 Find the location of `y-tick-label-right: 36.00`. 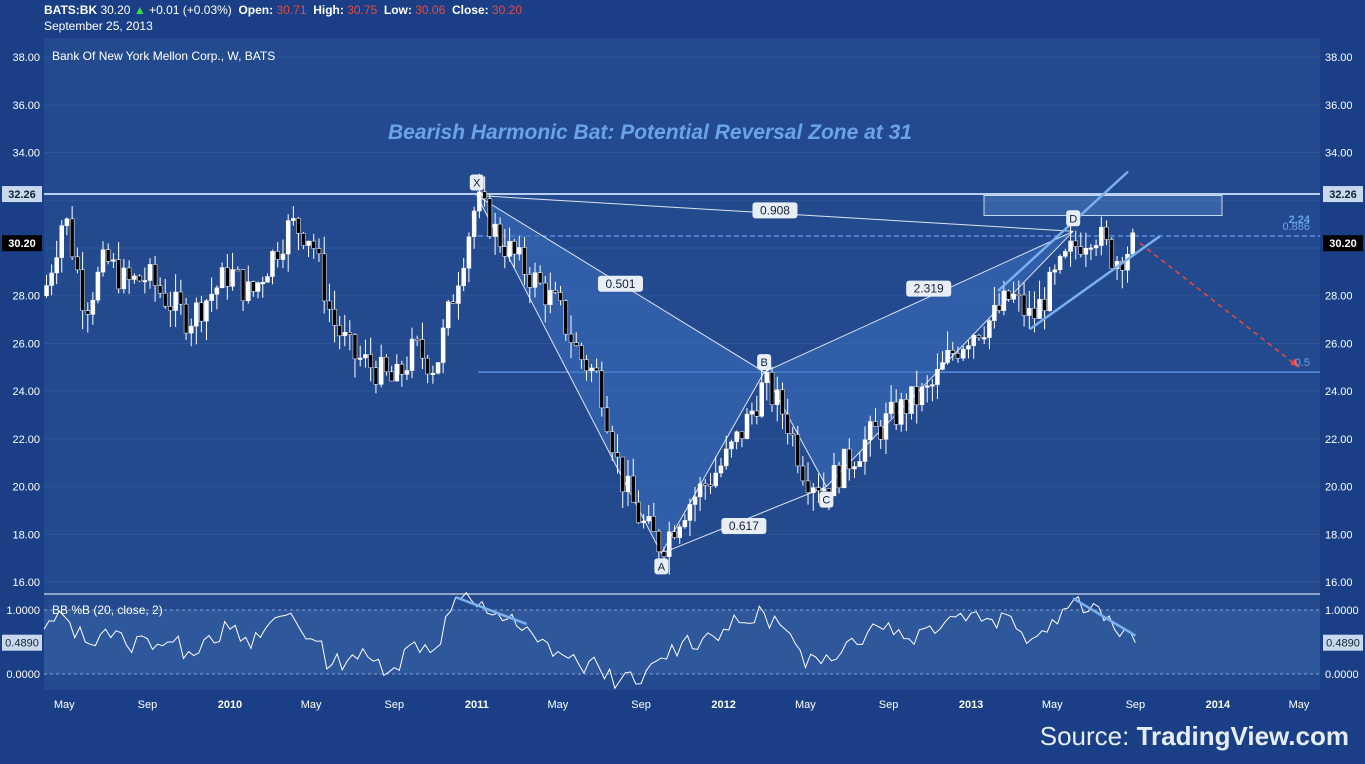

y-tick-label-right: 36.00 is located at coordinates (1339, 106).